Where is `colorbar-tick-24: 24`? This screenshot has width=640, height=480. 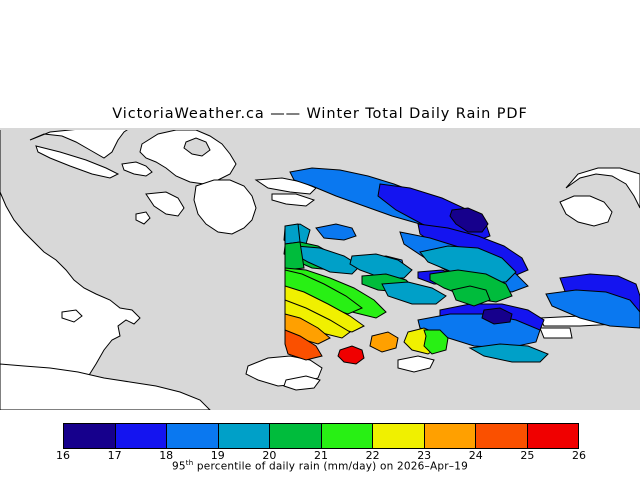
colorbar-tick-24: 24 is located at coordinates (475, 455).